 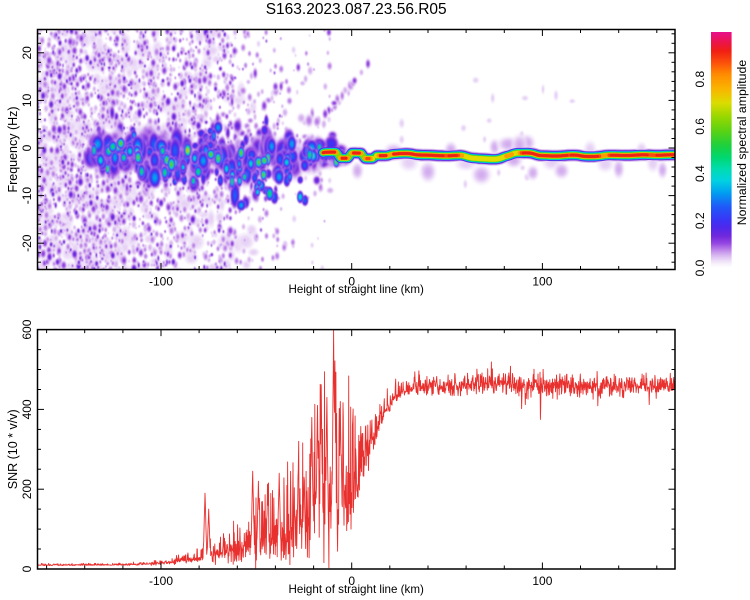 I want to click on svg-text: Normalized spectral amplitude, so click(x=742, y=143).